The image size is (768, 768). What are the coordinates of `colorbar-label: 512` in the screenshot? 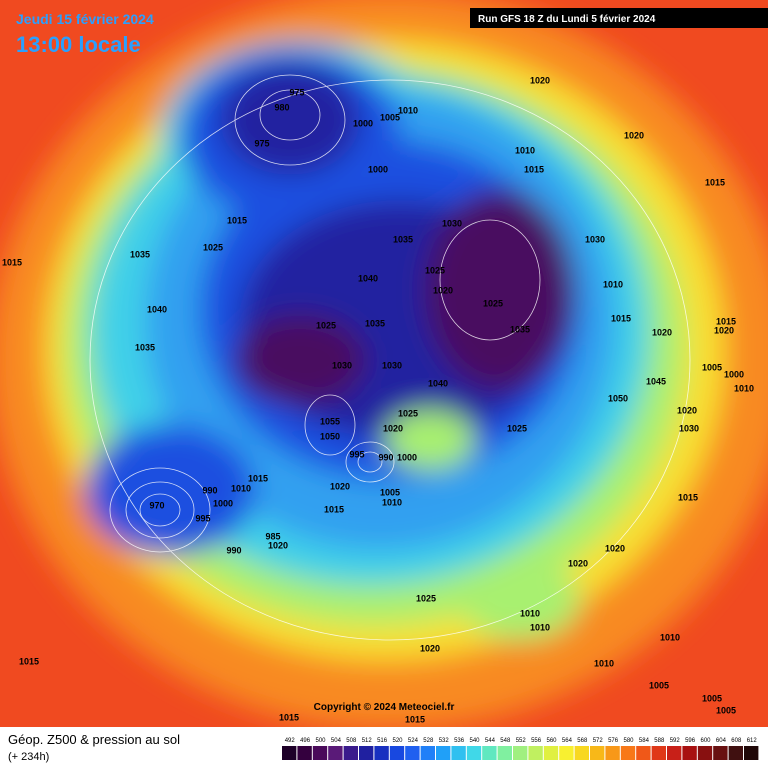 It's located at (367, 741).